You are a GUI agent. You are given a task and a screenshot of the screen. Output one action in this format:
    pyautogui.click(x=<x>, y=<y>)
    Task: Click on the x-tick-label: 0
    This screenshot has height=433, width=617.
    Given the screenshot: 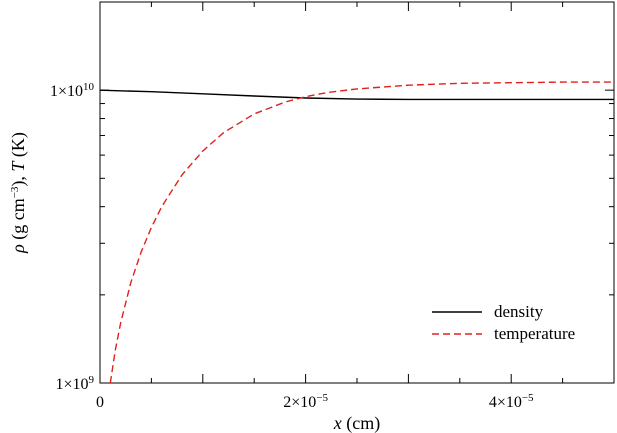 What is the action you would take?
    pyautogui.click(x=100, y=402)
    